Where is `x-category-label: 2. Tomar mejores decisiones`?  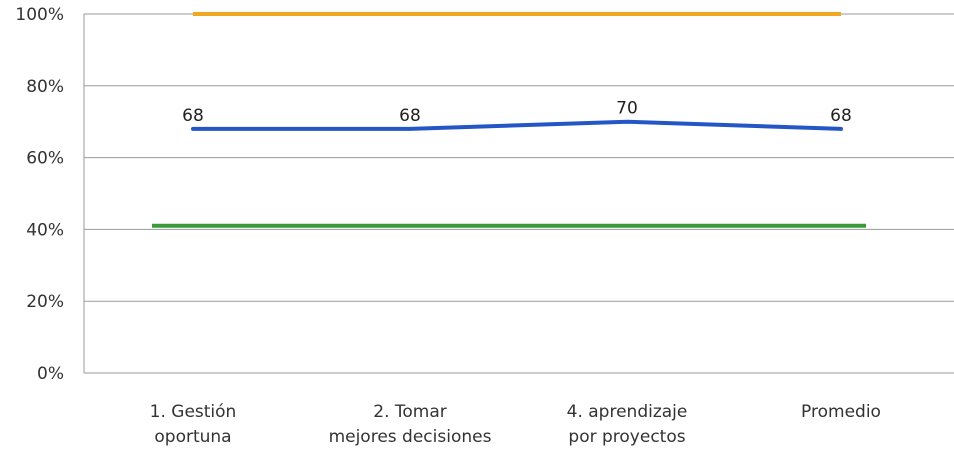
x-category-label: 2. Tomar mejores decisiones is located at coordinates (410, 424).